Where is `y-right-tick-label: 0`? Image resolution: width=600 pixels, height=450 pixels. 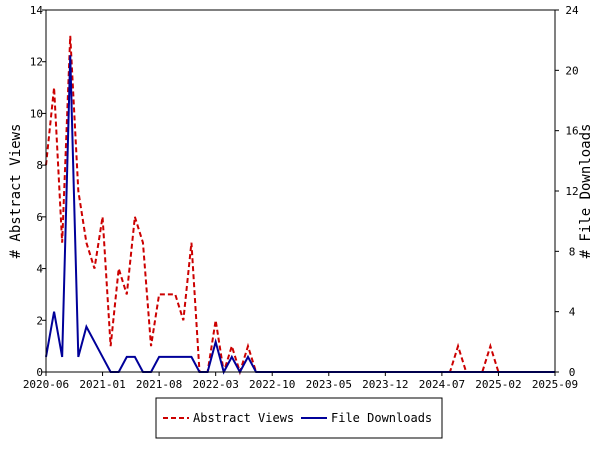
y-right-tick-label: 0 is located at coordinates (572, 372).